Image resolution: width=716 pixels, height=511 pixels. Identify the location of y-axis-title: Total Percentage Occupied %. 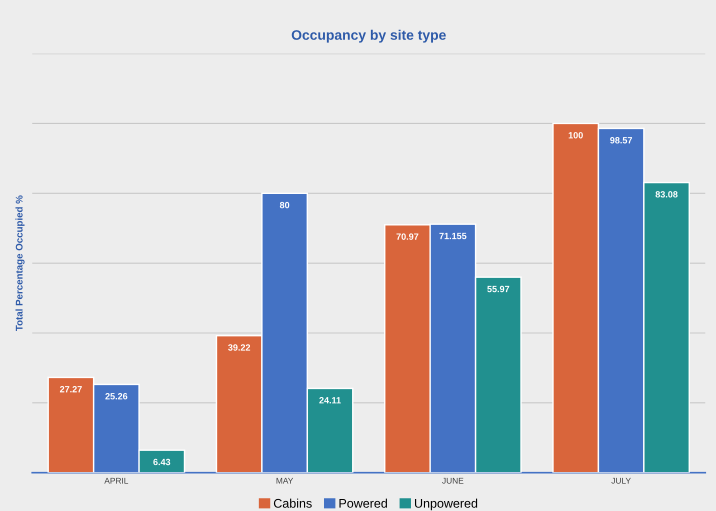
(20, 263).